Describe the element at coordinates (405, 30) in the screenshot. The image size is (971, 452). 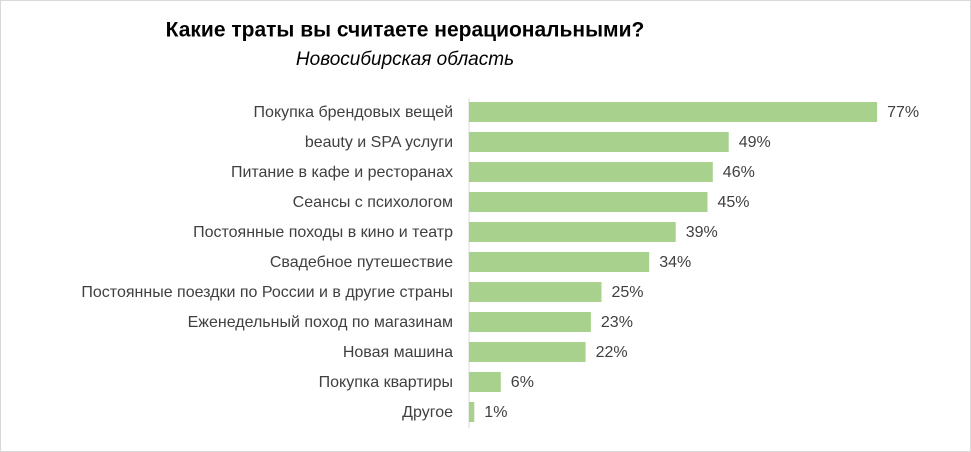
I see `chart-title: Какие траты вы считаете нерациональными?` at that location.